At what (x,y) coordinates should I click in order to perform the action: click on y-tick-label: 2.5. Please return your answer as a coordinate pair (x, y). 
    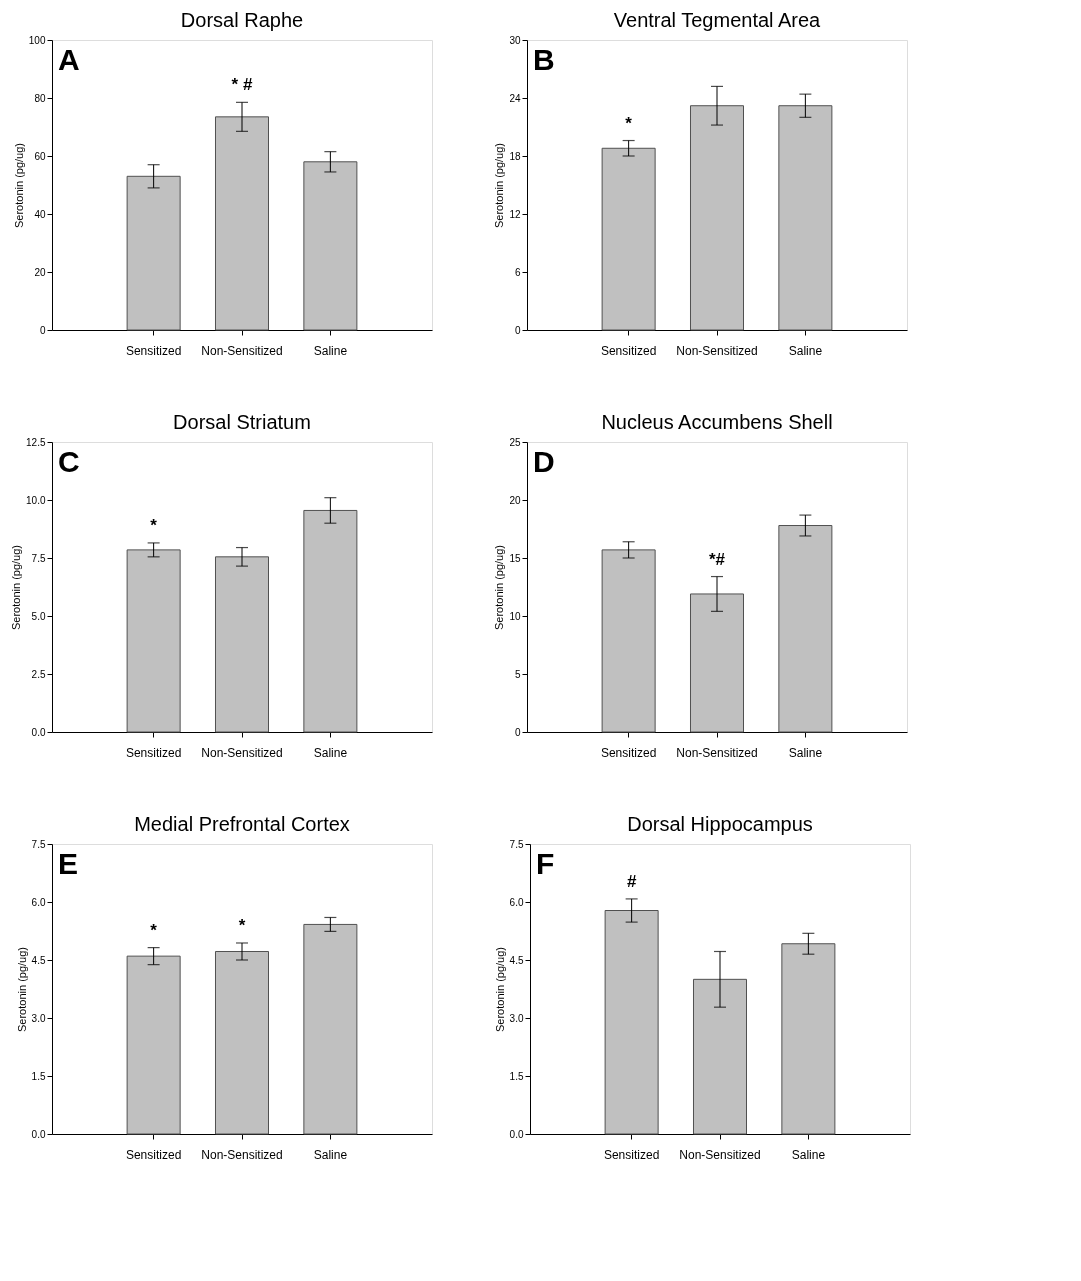
    Looking at the image, I should click on (38, 674).